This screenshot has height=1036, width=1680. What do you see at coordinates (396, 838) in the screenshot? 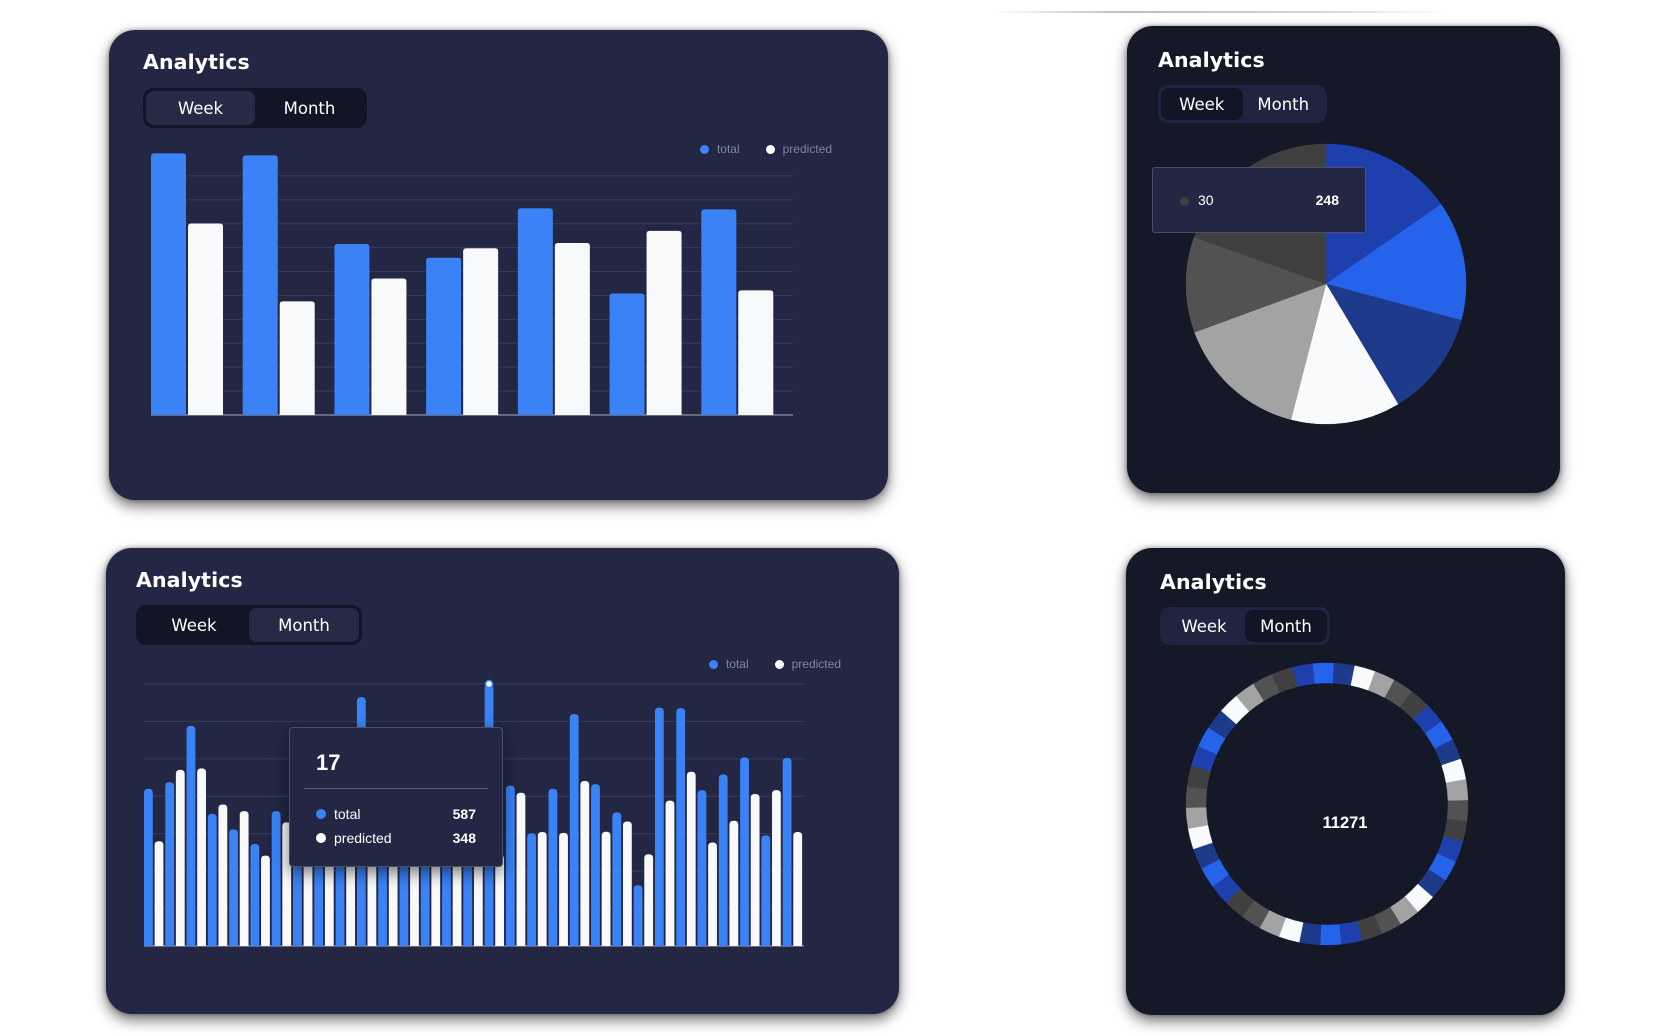
I see `tooltip-row-predicted: predicted 348` at bounding box center [396, 838].